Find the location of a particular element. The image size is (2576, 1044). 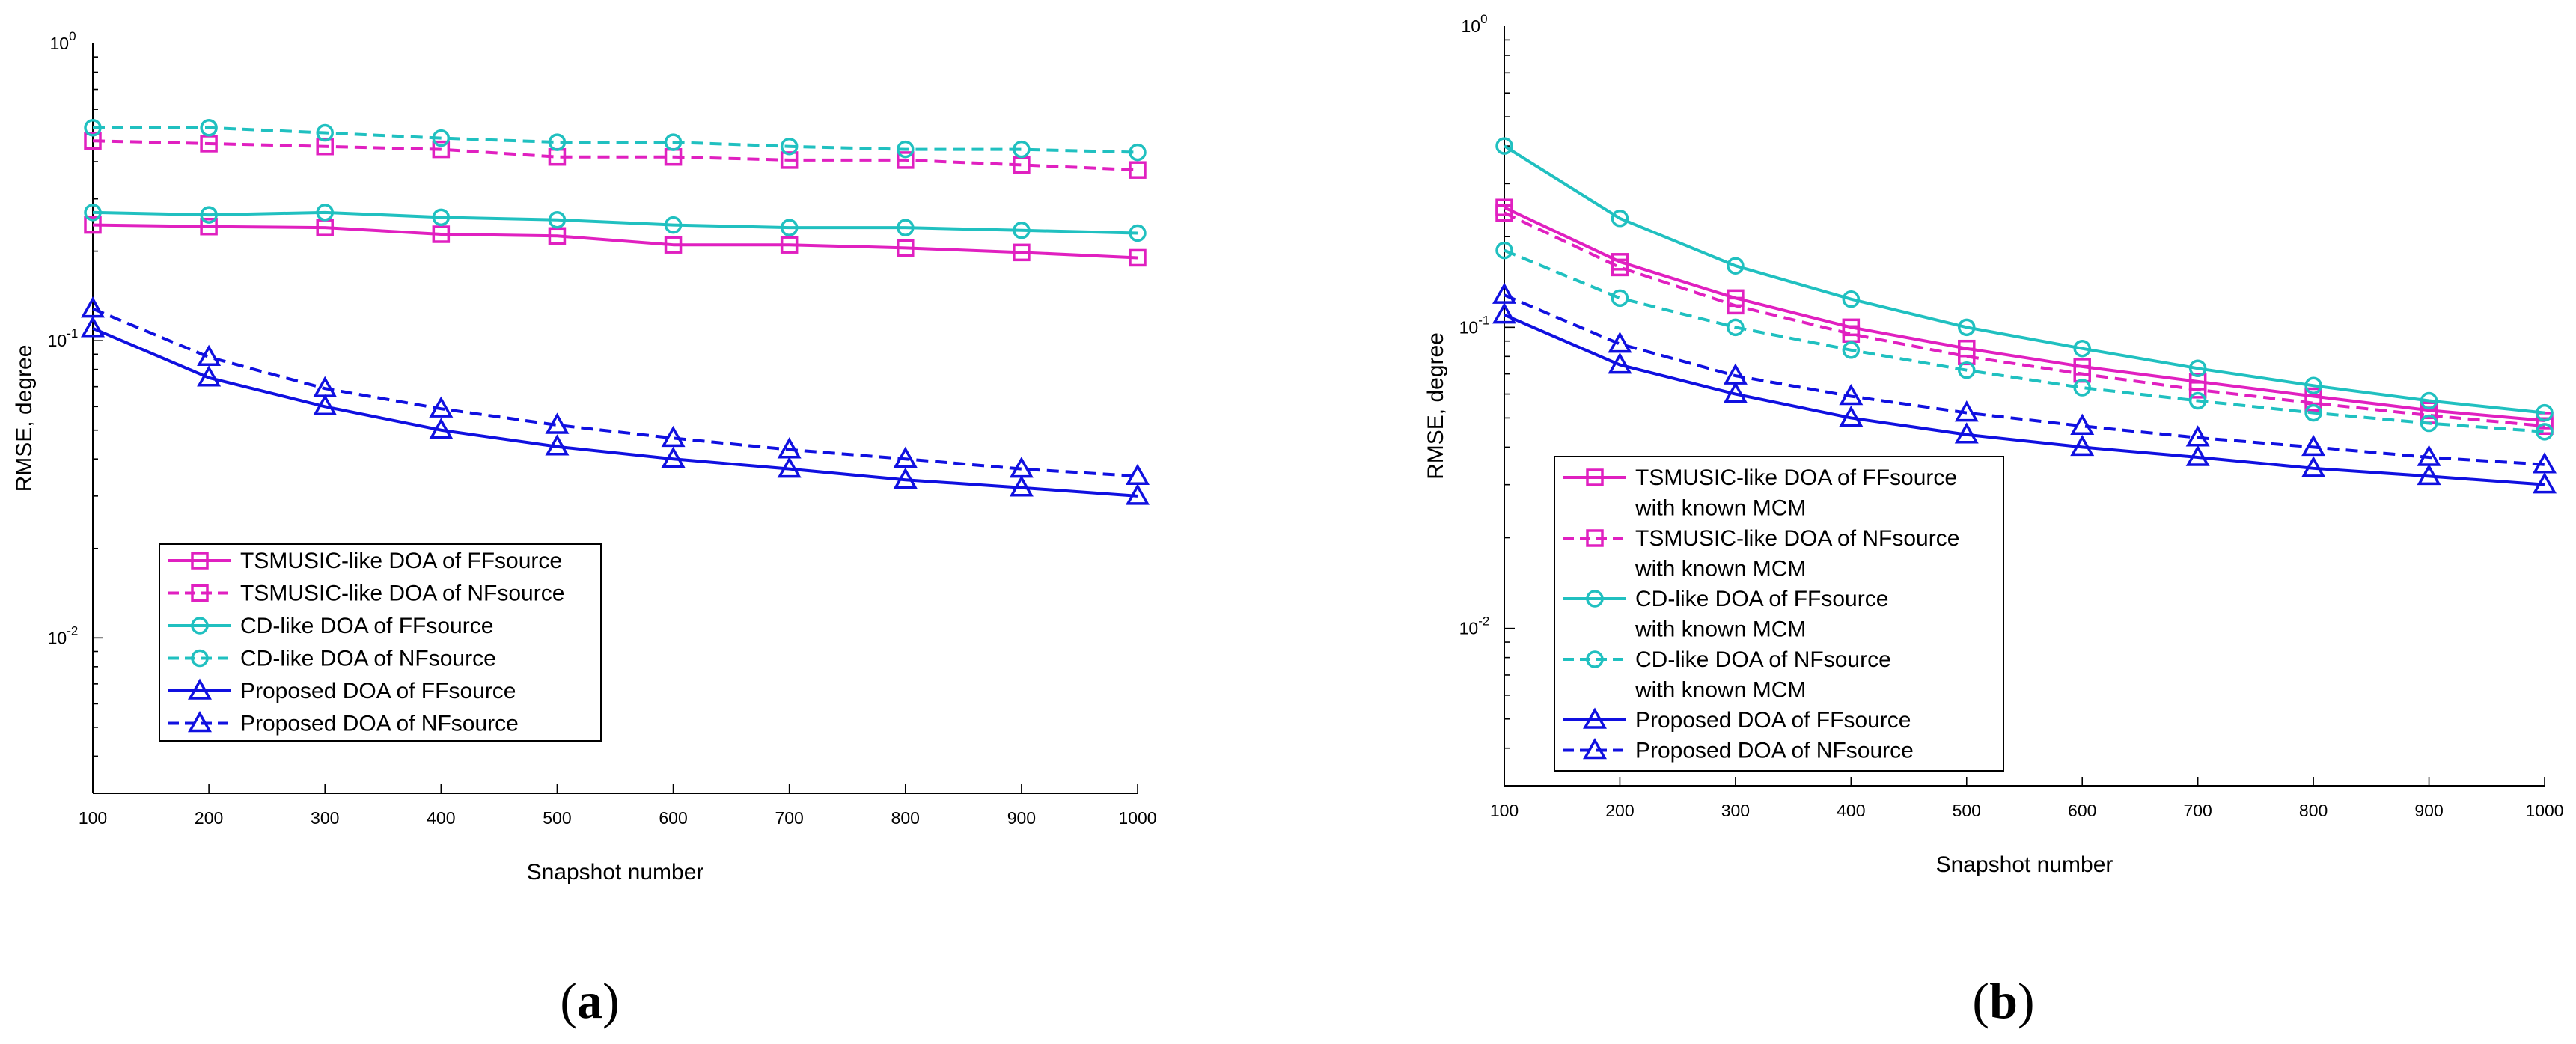

panel-caption: (a) is located at coordinates (589, 1000).